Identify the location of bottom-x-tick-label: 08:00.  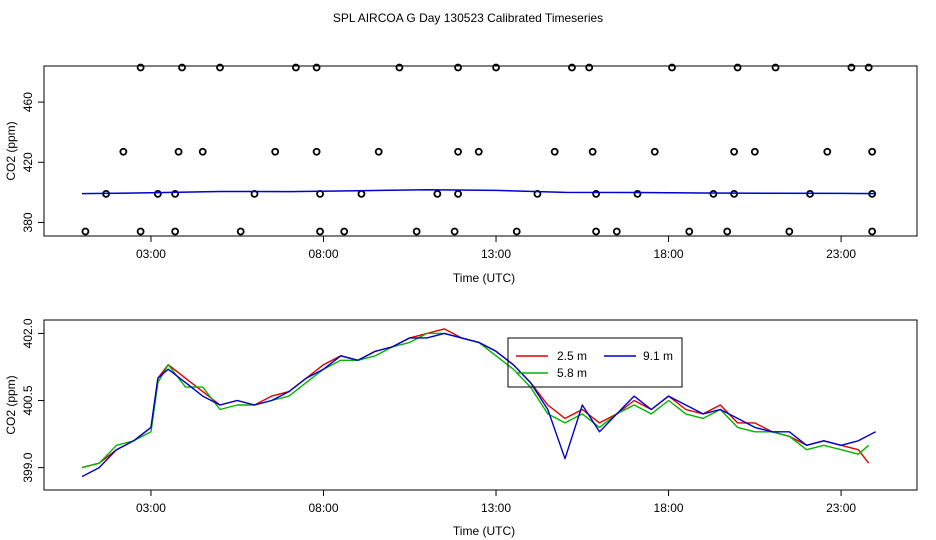
(323, 508).